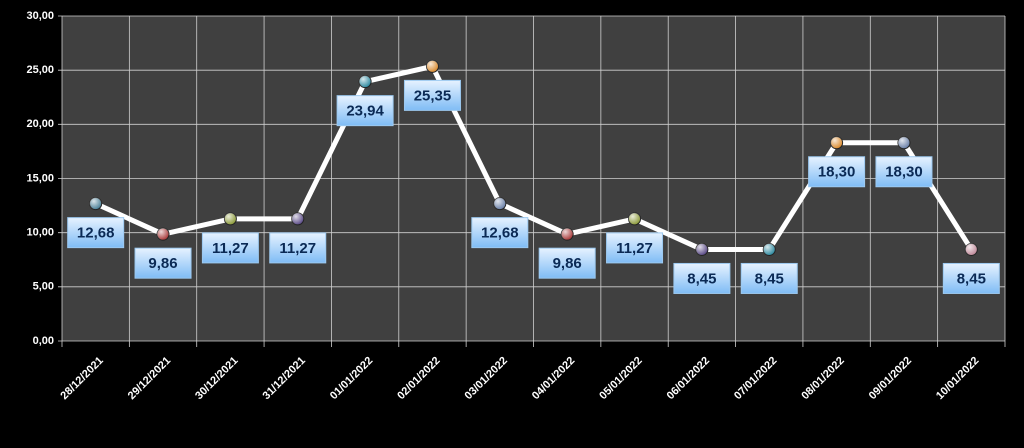  I want to click on y-tick-label: 25,00, so click(40, 70).